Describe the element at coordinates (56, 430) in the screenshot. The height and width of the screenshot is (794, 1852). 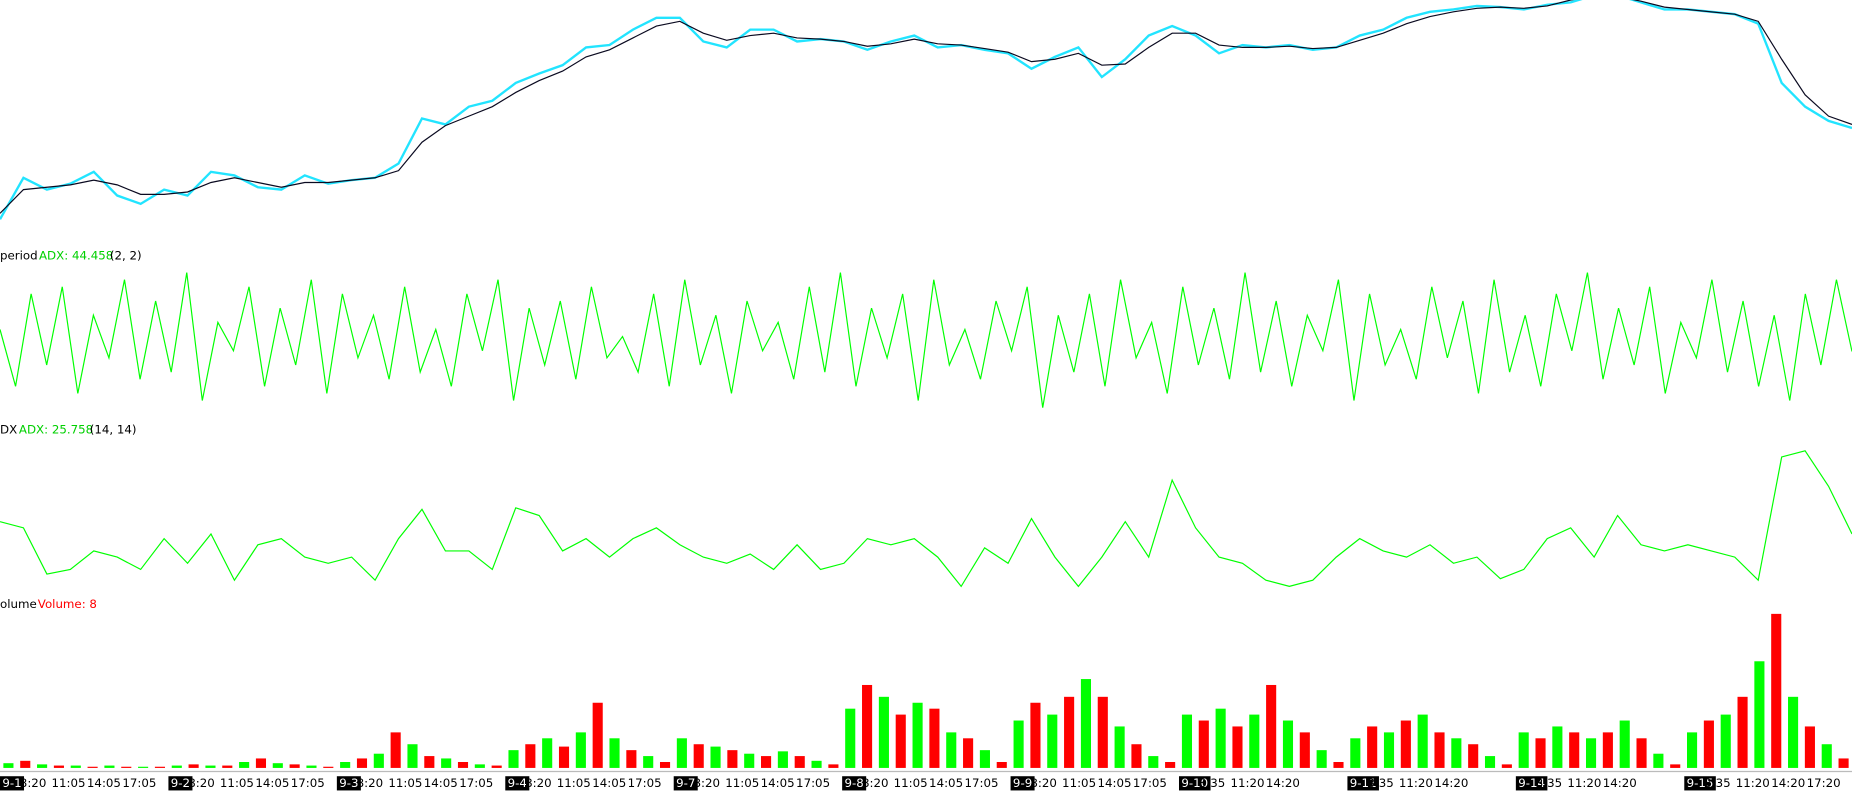
I see `panel-value: ADX: 25.758` at that location.